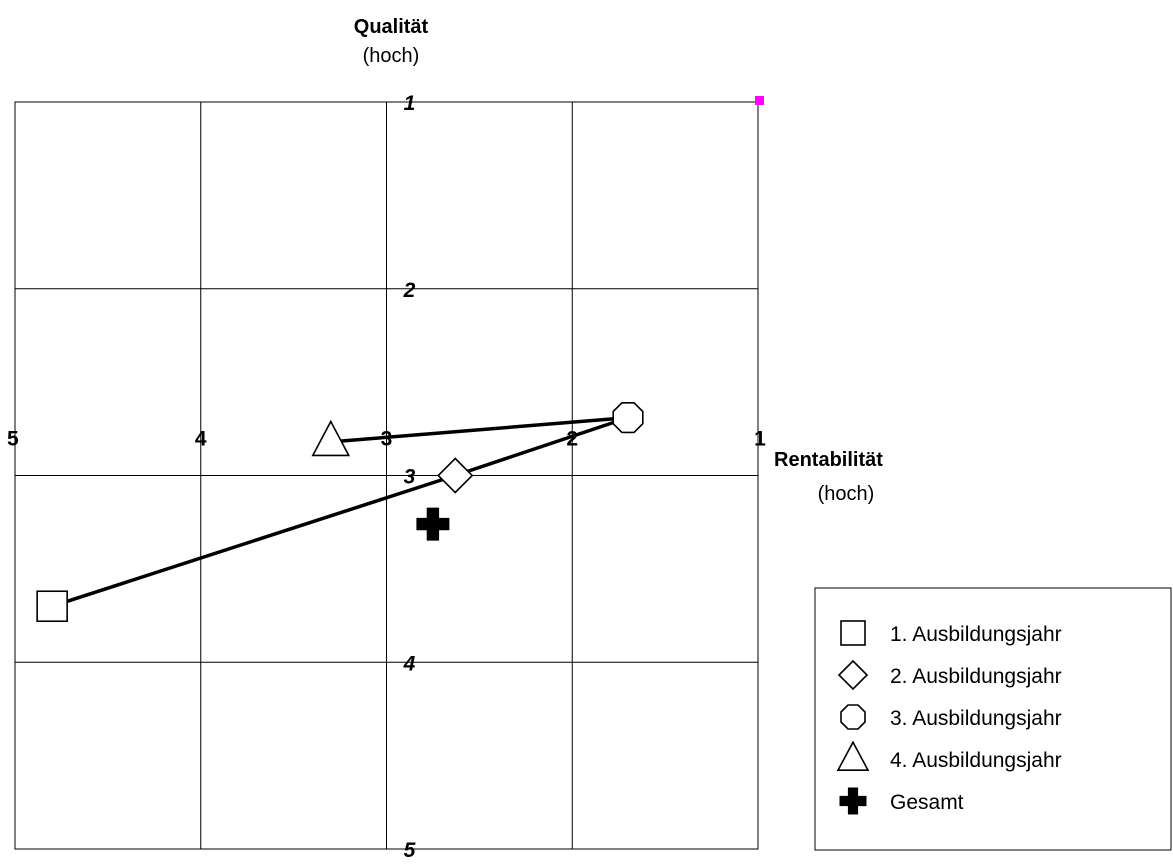 This screenshot has height=864, width=1173. I want to click on data-point-square, so click(52, 606).